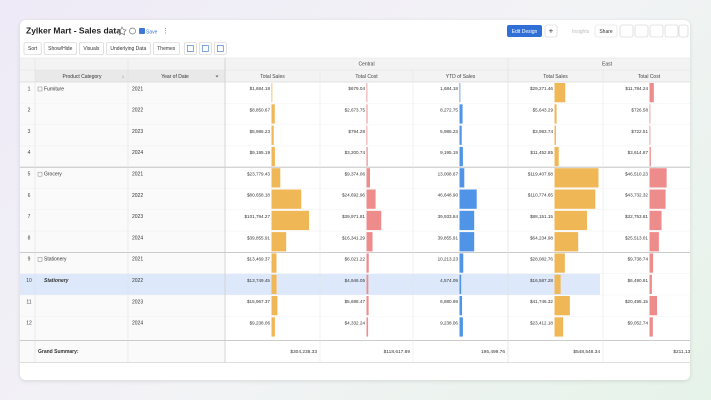 Image resolution: width=711 pixels, height=400 pixels. What do you see at coordinates (142, 31) in the screenshot?
I see `save-icon` at bounding box center [142, 31].